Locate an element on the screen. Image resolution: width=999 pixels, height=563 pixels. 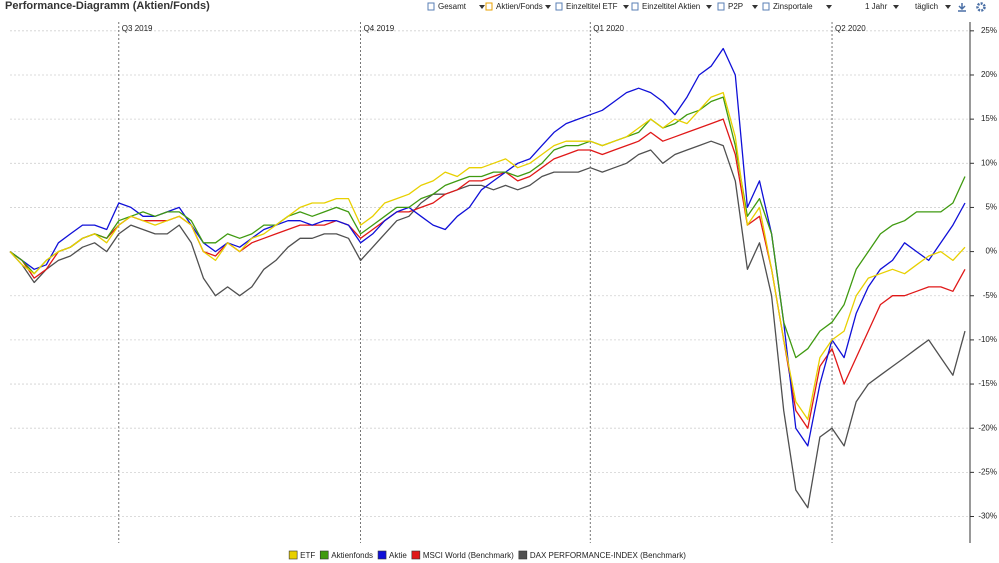
toolbar-item: Zinsportale is located at coordinates (793, 6).